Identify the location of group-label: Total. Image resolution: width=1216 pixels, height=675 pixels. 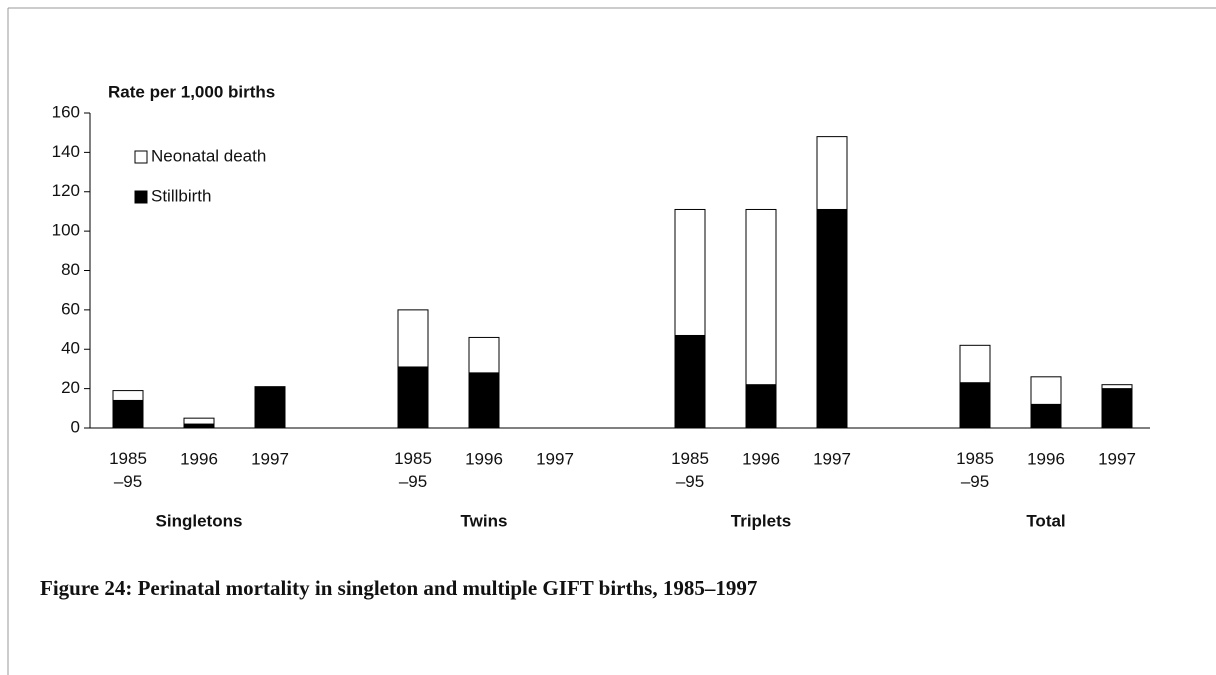
(1045, 520).